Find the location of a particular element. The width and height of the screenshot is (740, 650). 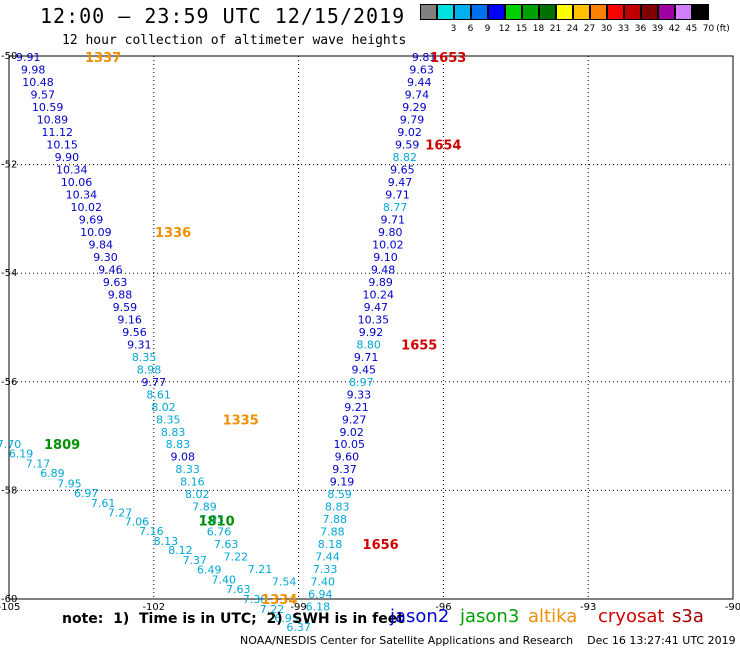

lon-tick-label: -90 is located at coordinates (732, 607).